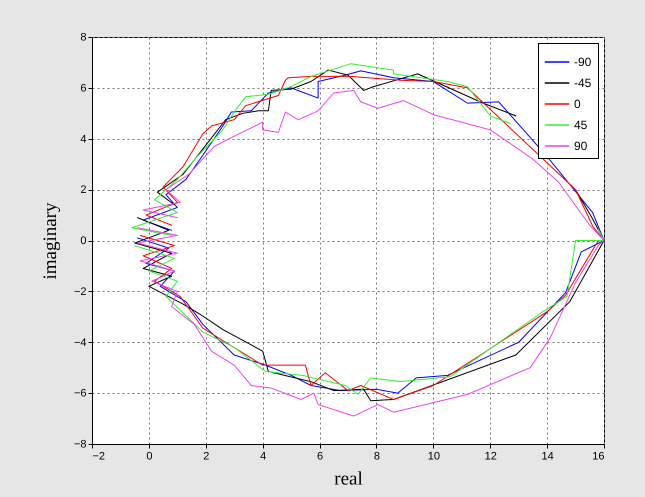  Describe the element at coordinates (434, 456) in the screenshot. I see `x-tick-label: 10` at that location.